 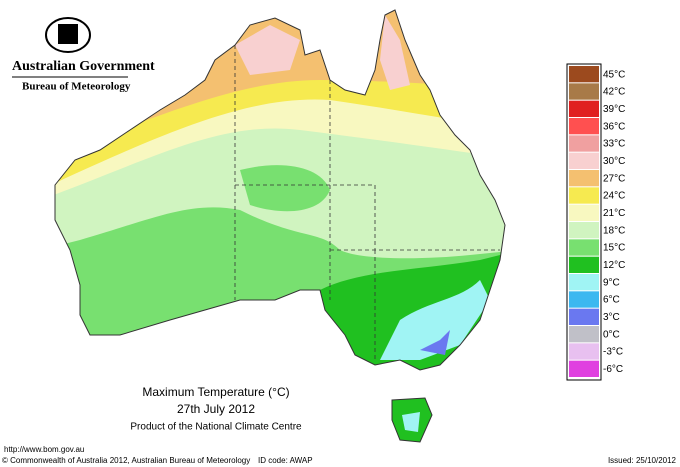 What do you see at coordinates (611, 282) in the screenshot?
I see `legend-label: 9°C` at bounding box center [611, 282].